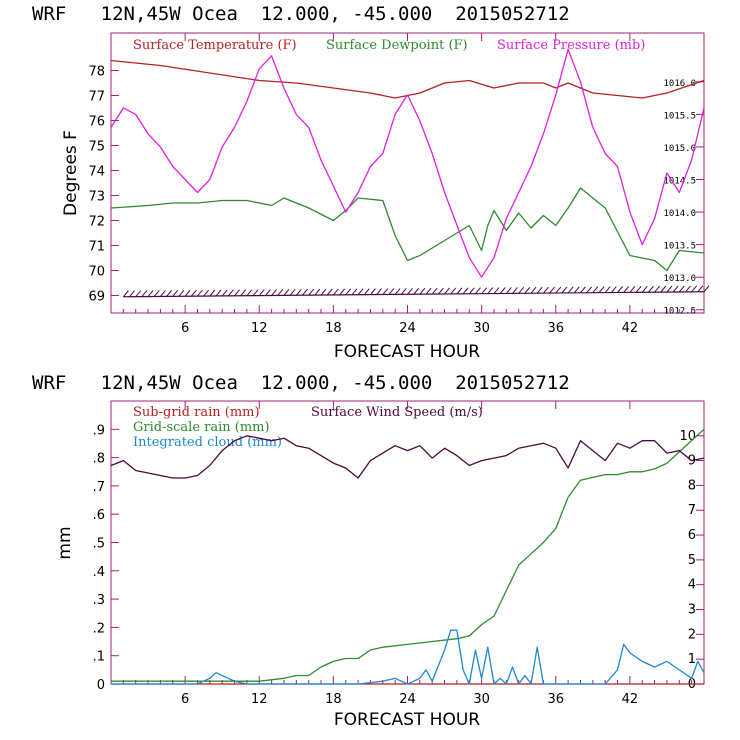 This screenshot has height=740, width=740. What do you see at coordinates (185, 328) in the screenshot?
I see `panel1-xtick-label: 6` at bounding box center [185, 328].